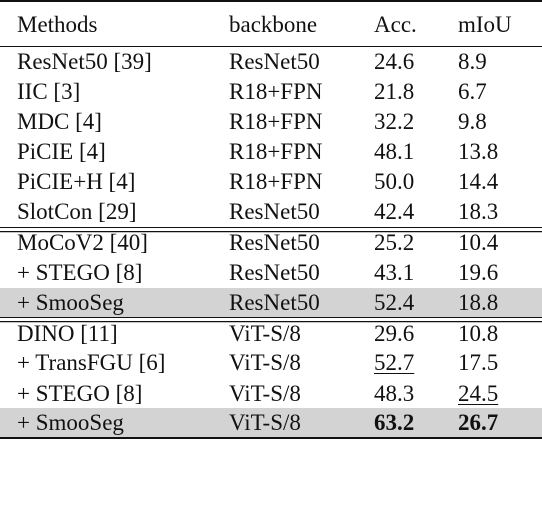  Describe the element at coordinates (394, 61) in the screenshot. I see `acc-cell: 24.6` at that location.